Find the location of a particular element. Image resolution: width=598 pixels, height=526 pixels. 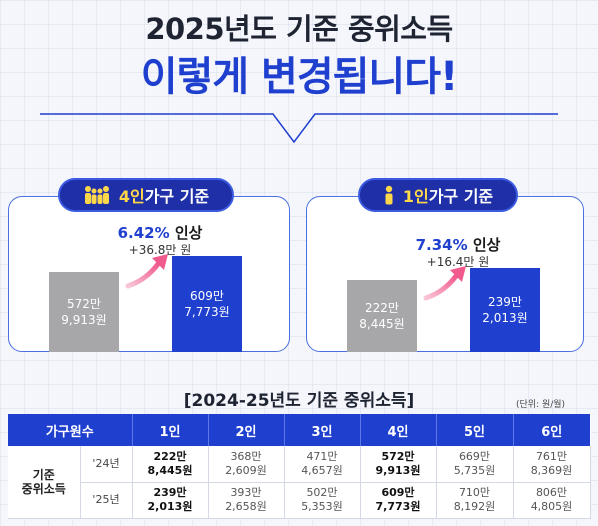

cell-line2: 7,773원 is located at coordinates (398, 506).